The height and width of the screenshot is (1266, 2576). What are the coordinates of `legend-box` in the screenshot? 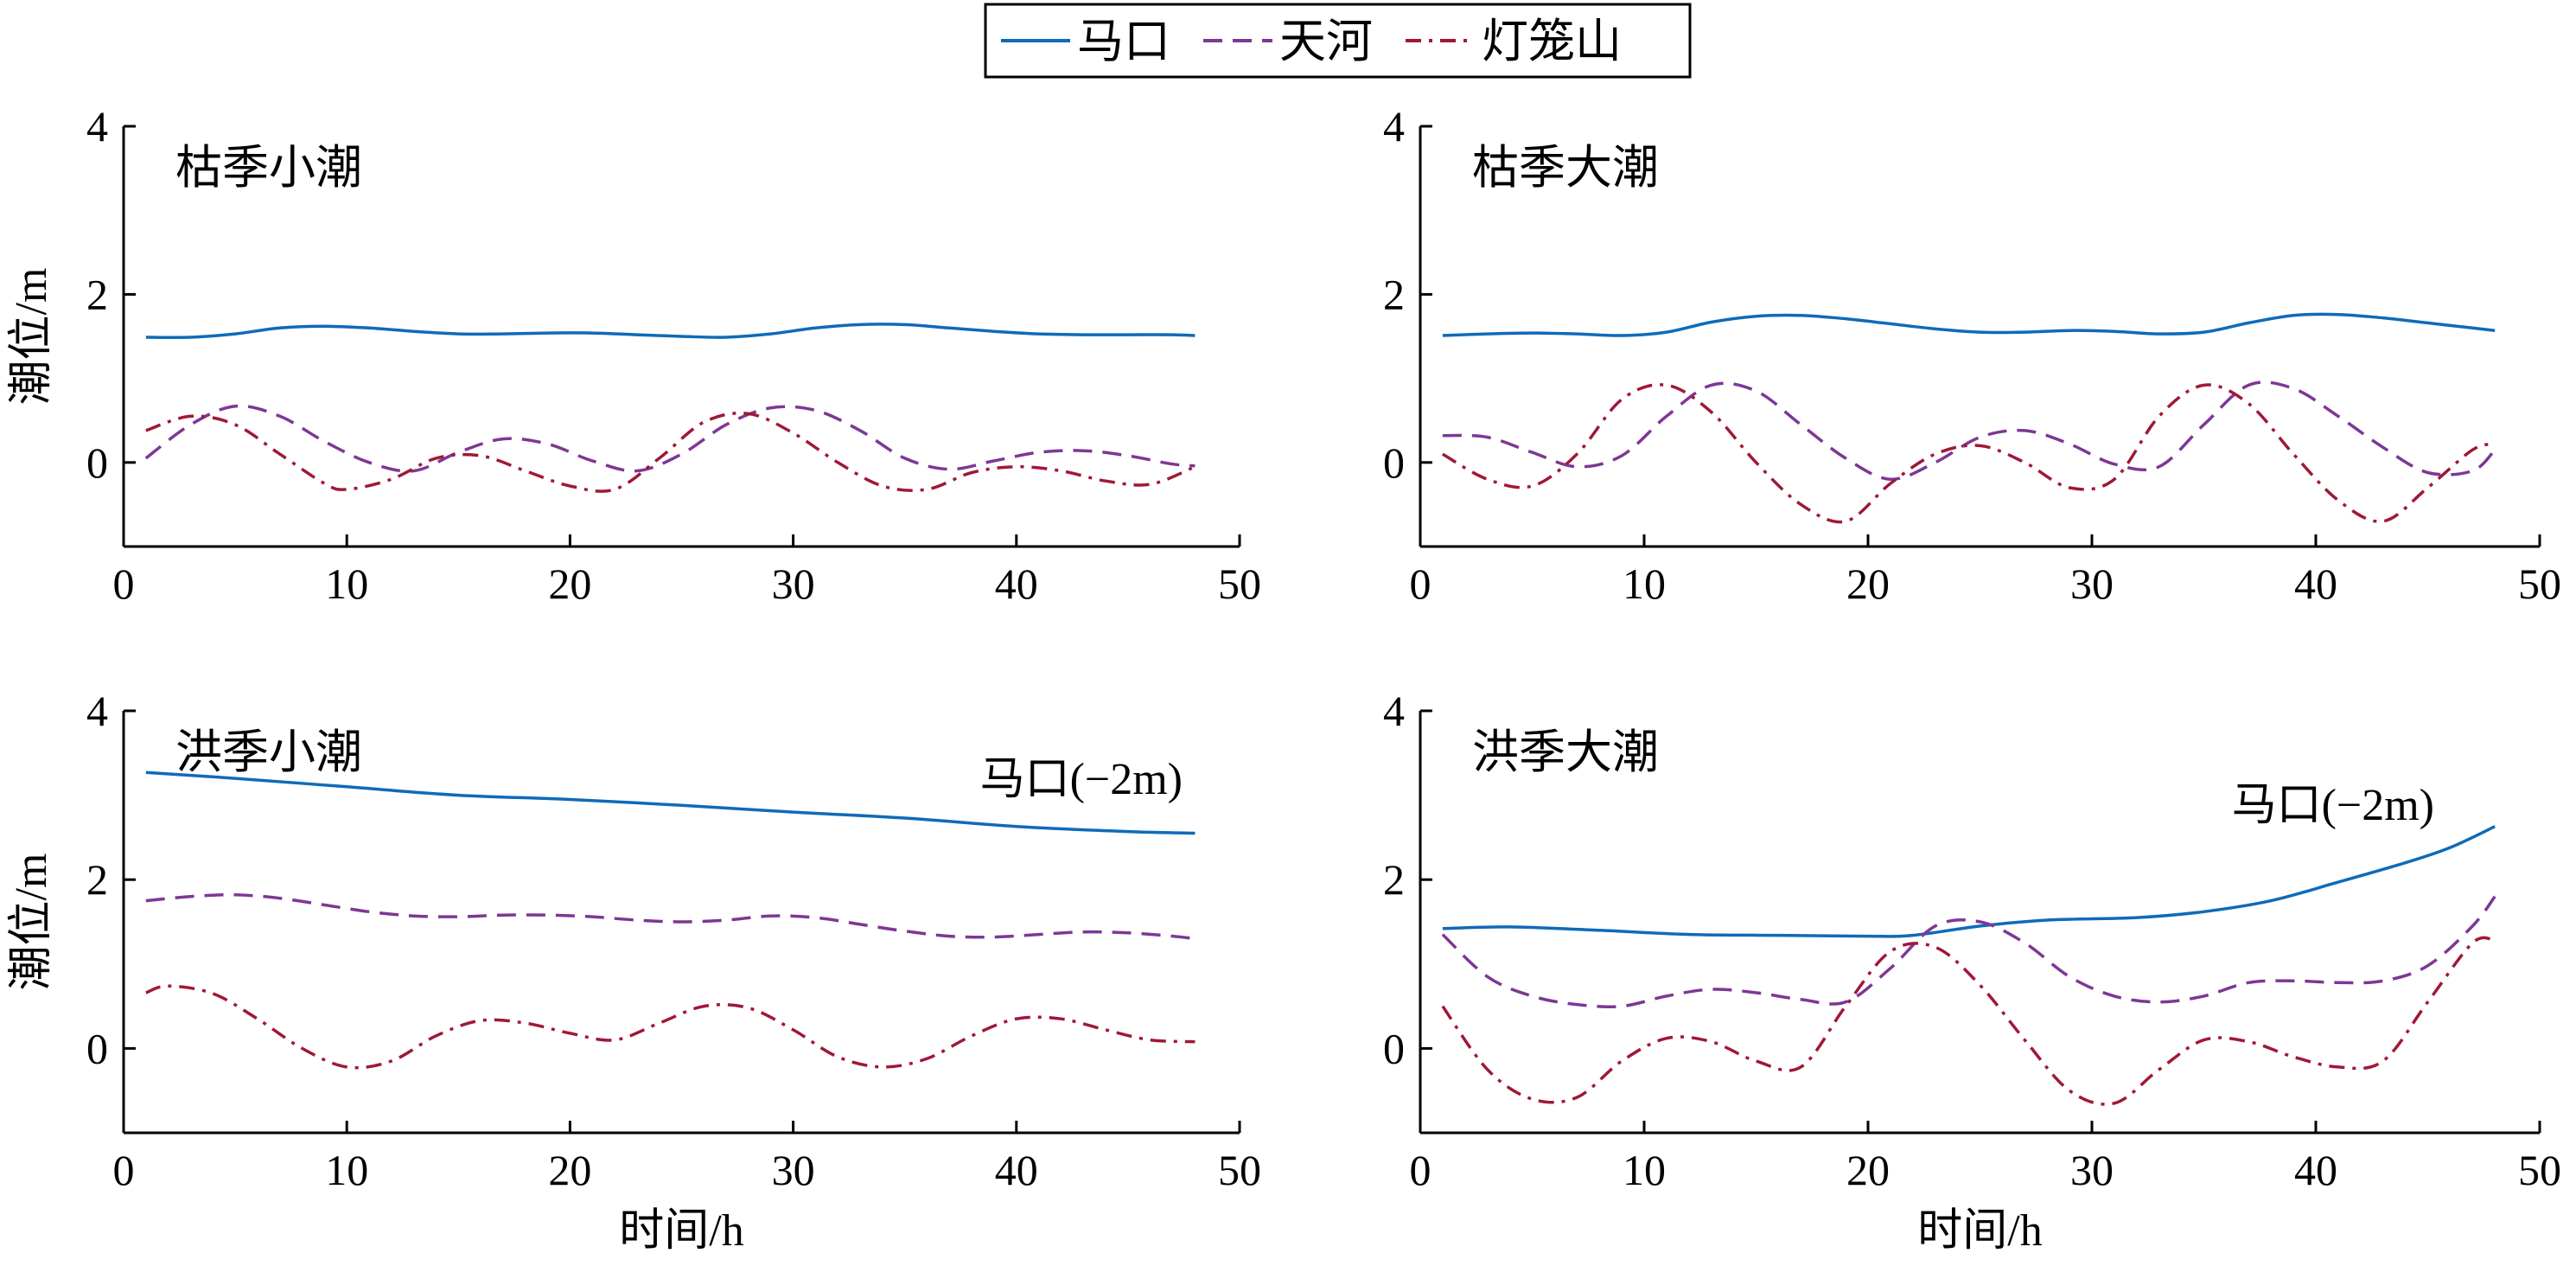 It's located at (1338, 41).